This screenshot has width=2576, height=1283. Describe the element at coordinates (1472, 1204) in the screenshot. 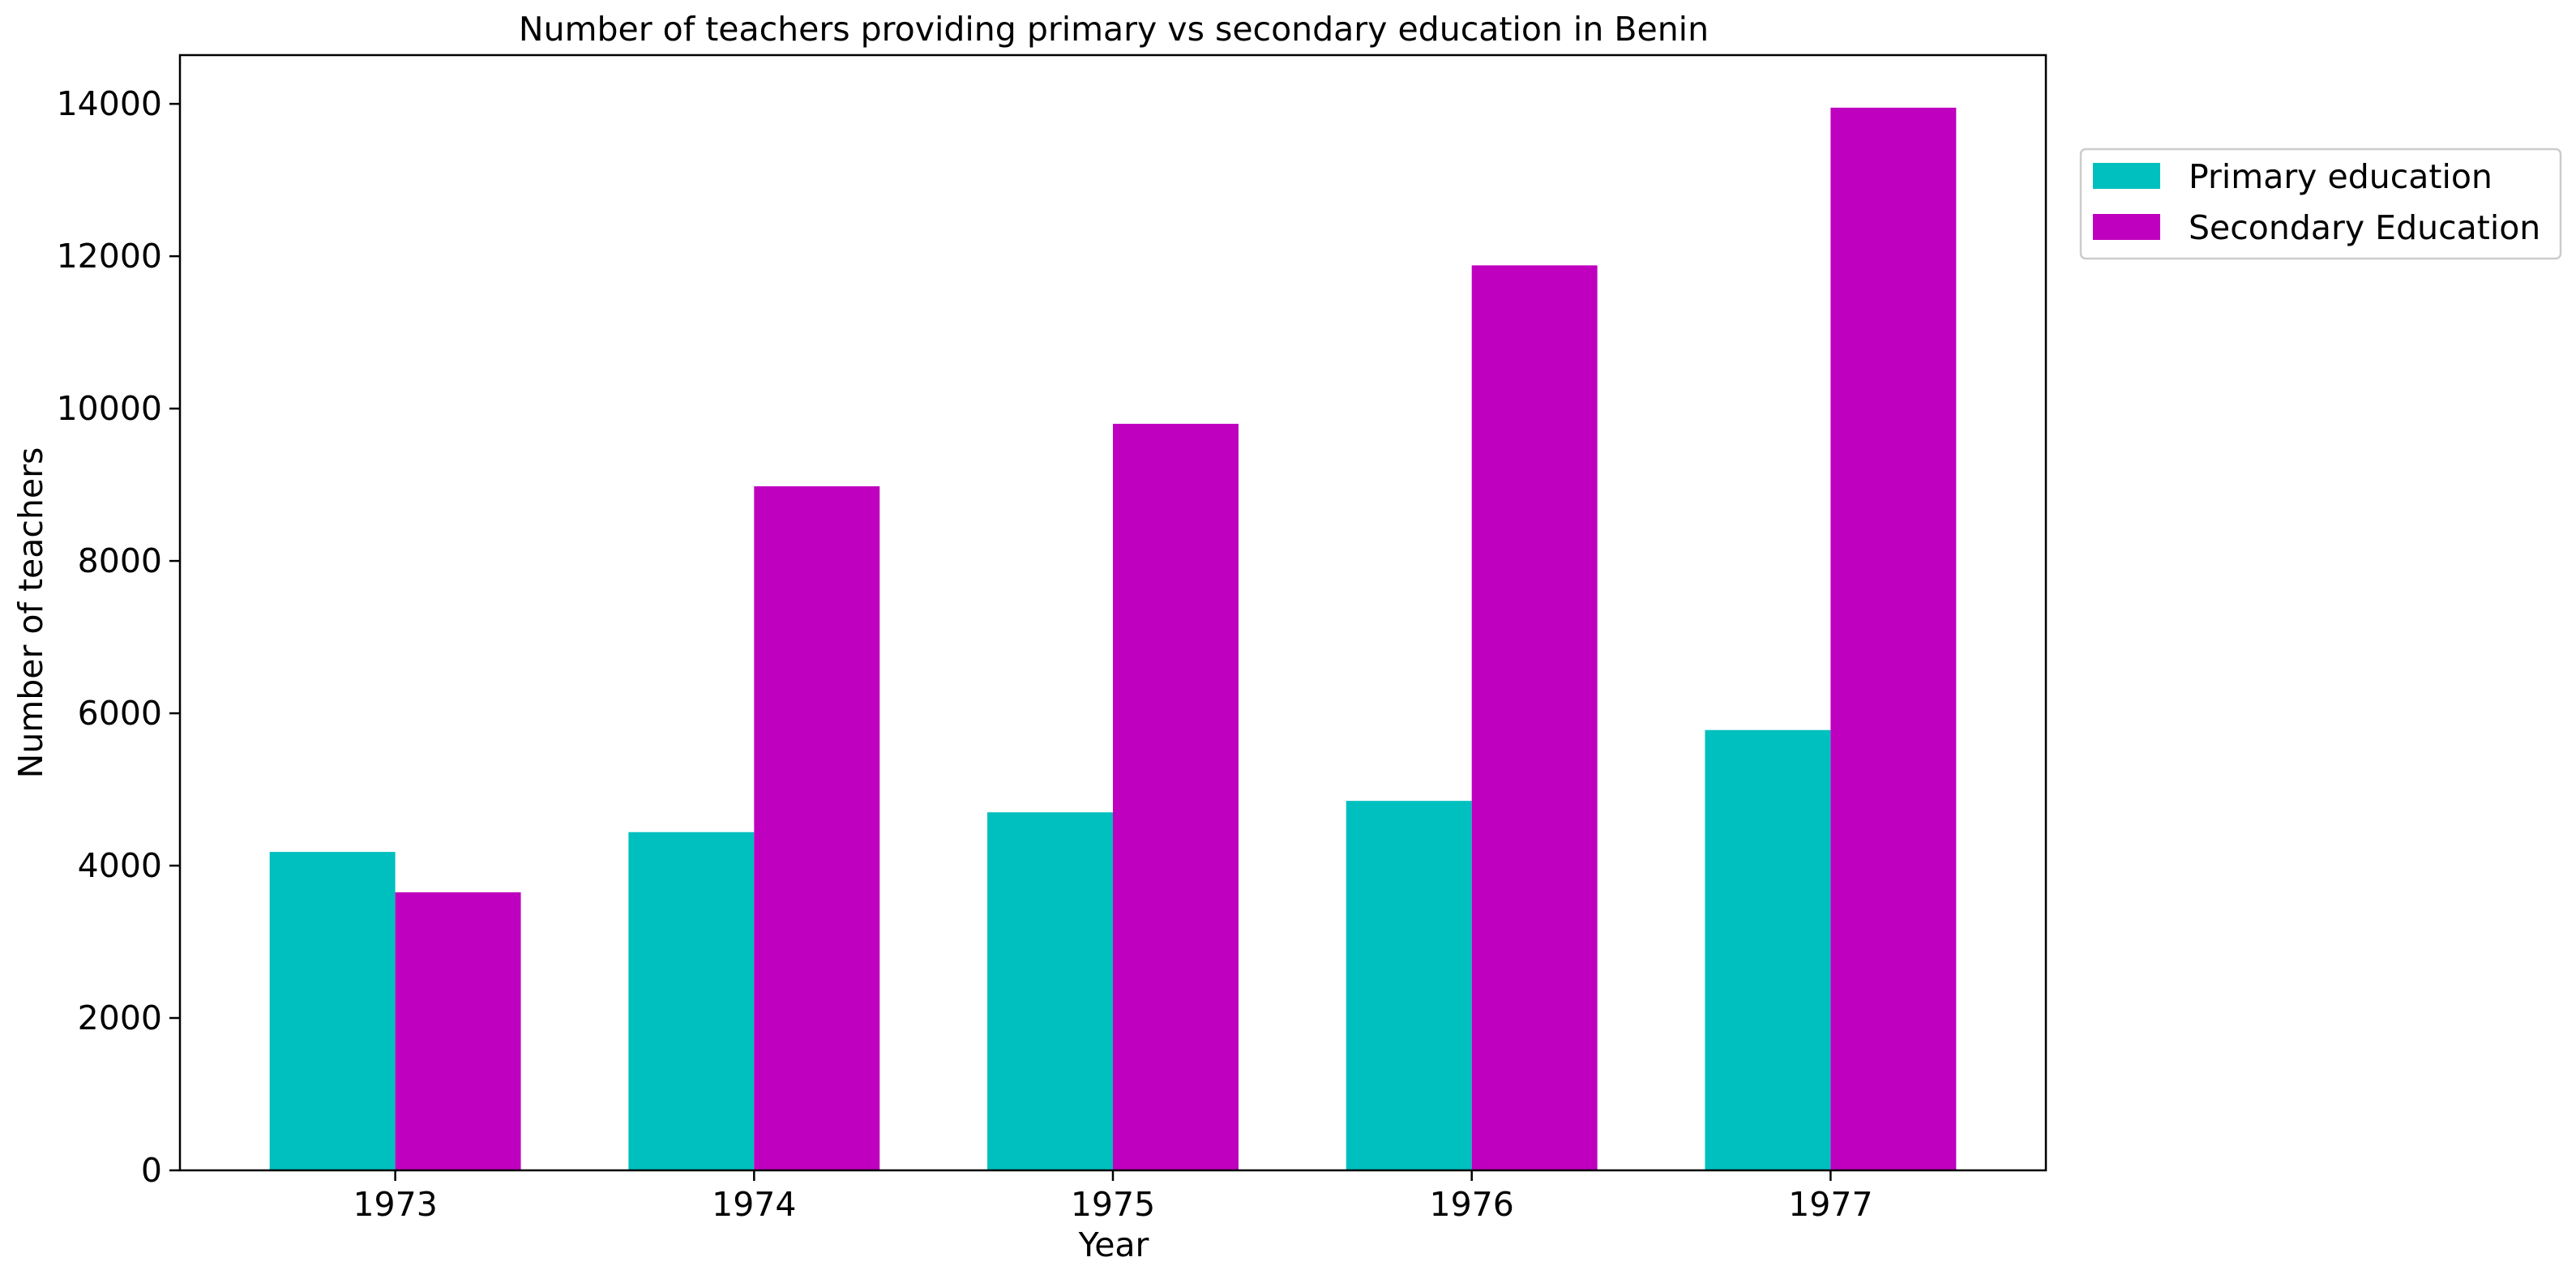

I see `x-tick-label: 1976` at that location.